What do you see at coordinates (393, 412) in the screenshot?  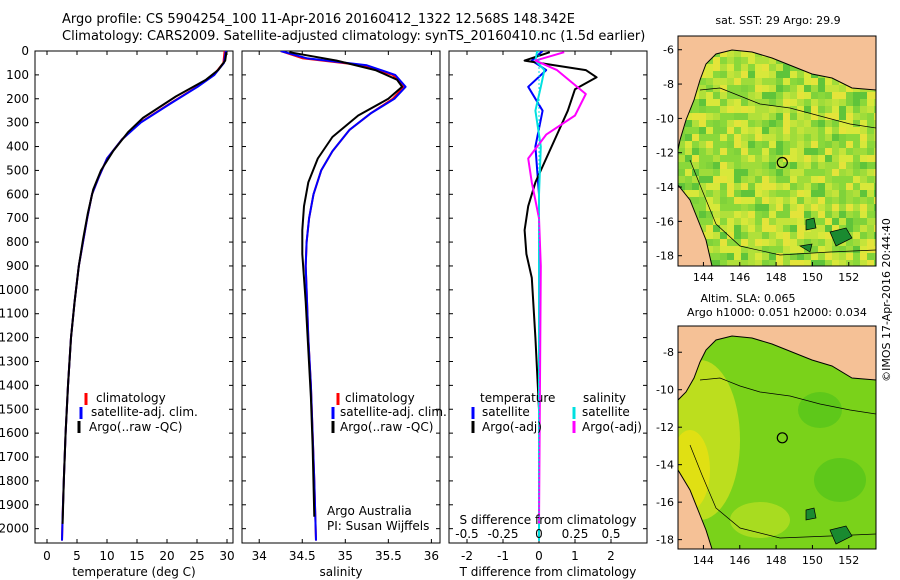 I see `legend-label-satellite: satellite-adj. clim.` at bounding box center [393, 412].